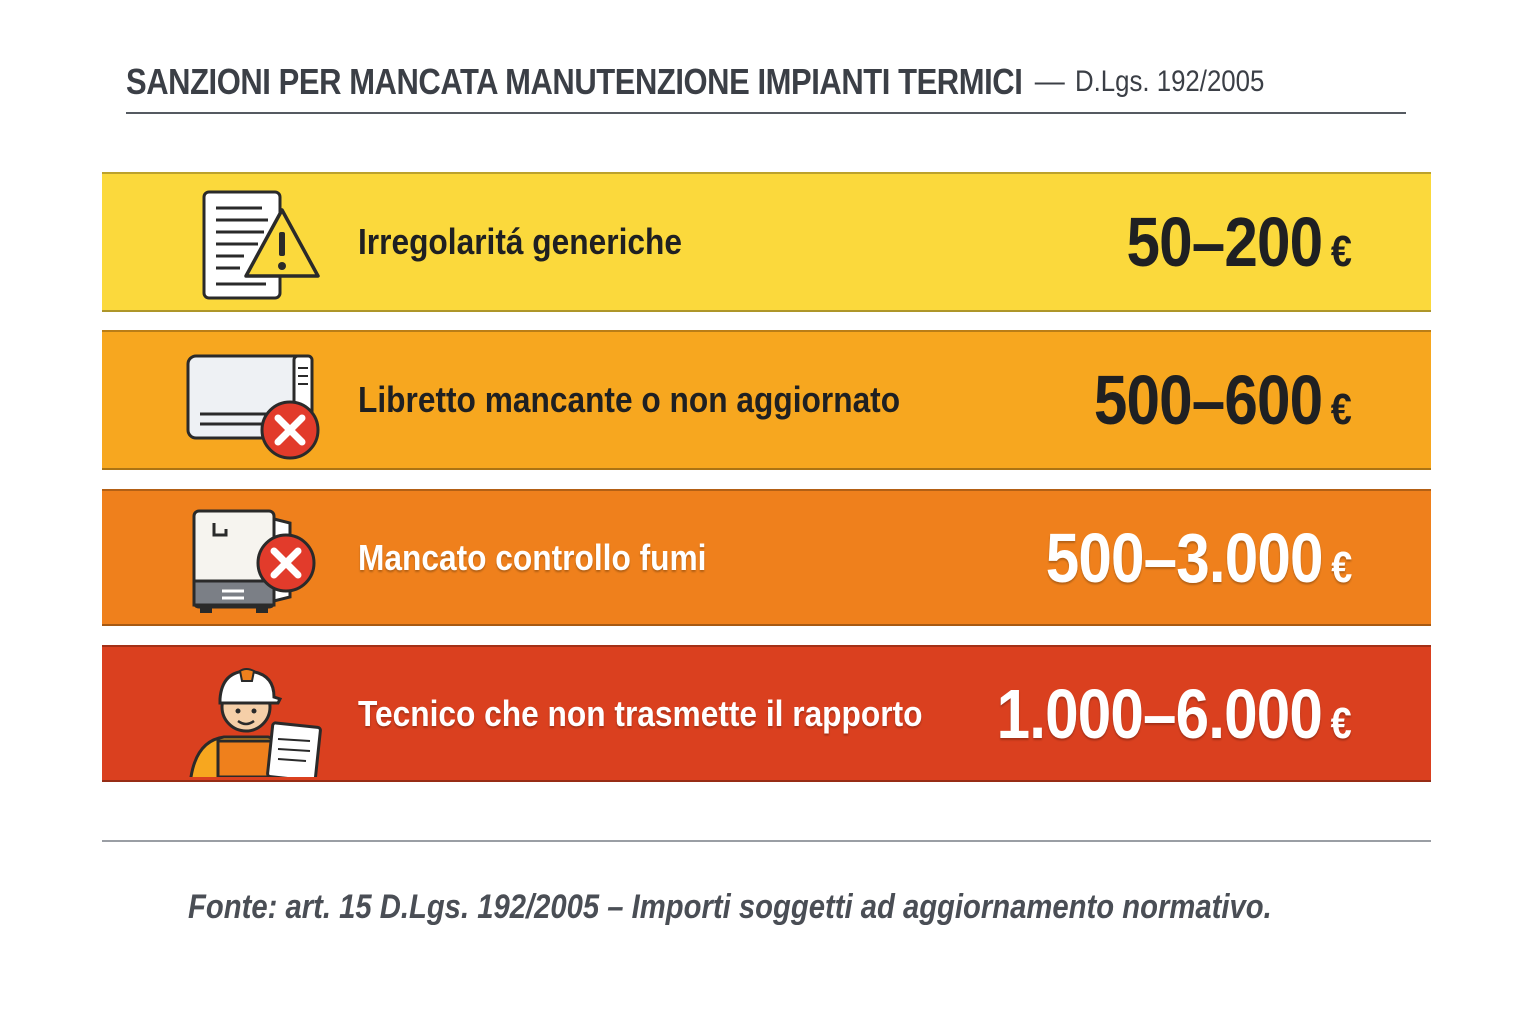  What do you see at coordinates (532, 557) in the screenshot?
I see `penalty-label: Mancato controllo fumi` at bounding box center [532, 557].